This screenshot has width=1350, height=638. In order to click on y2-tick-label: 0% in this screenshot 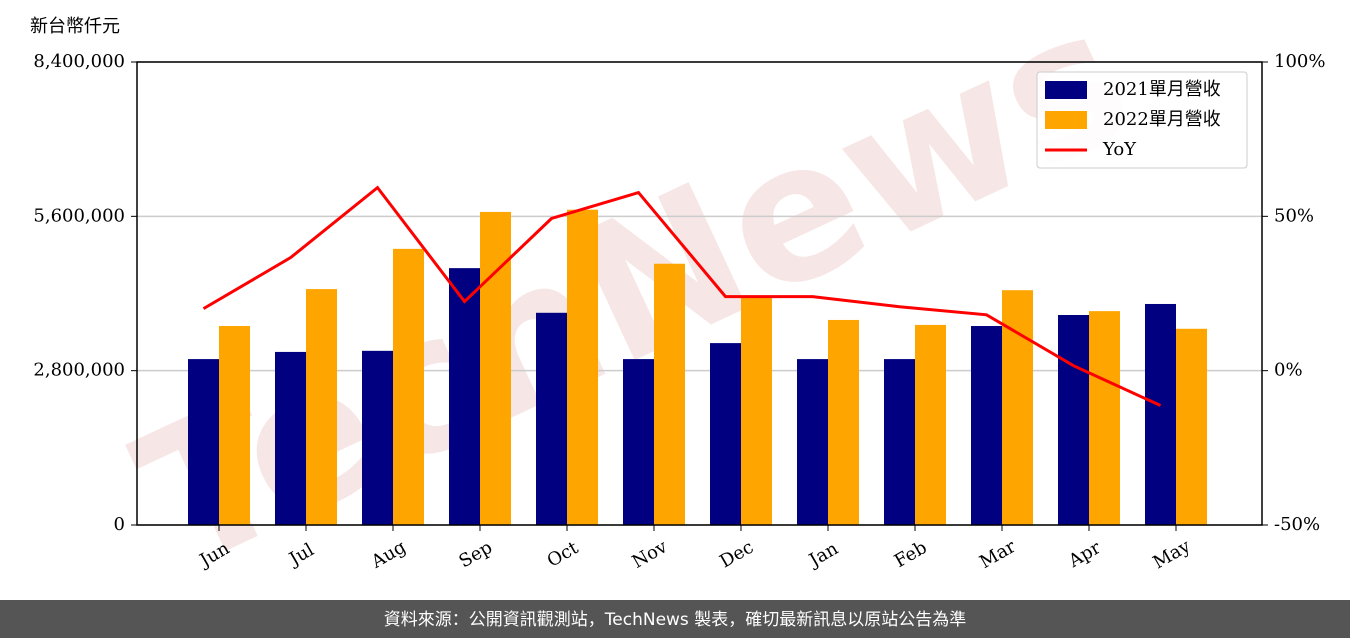, I will do `click(1288, 370)`.